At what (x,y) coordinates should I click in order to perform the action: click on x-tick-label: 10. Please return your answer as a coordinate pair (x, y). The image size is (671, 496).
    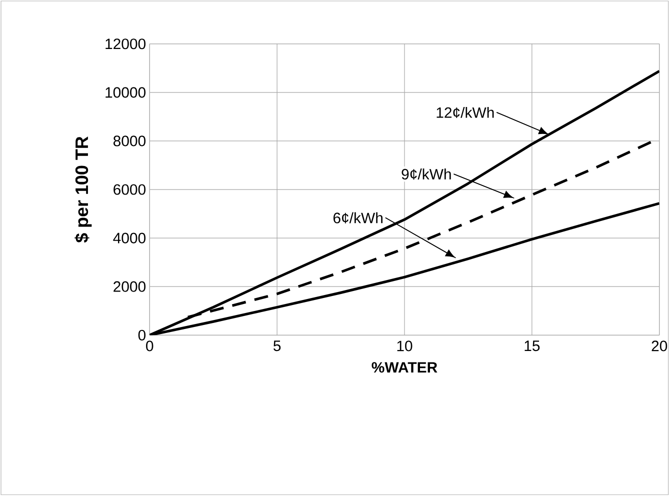
    Looking at the image, I should click on (404, 346).